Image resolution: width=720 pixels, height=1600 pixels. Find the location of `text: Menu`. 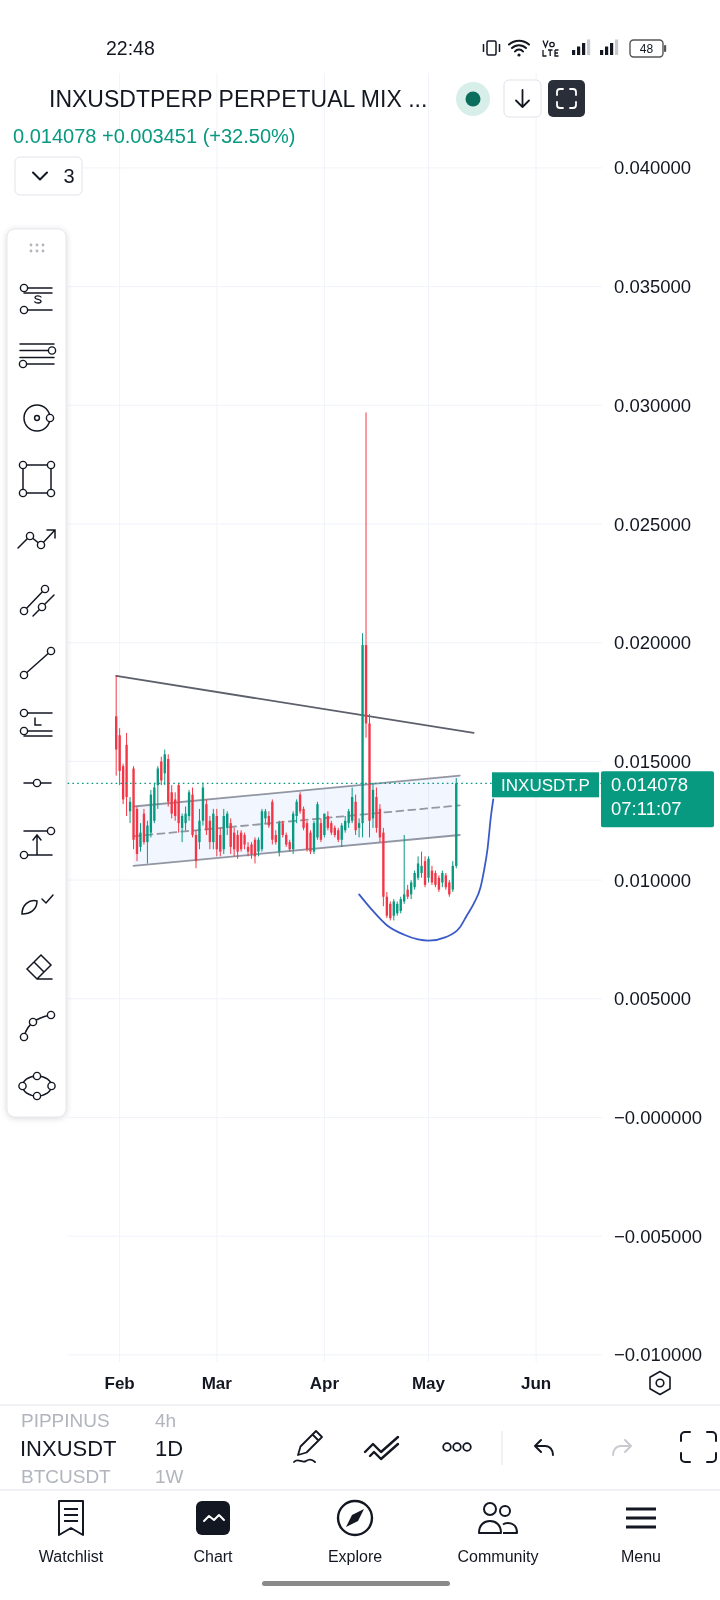

text: Menu is located at coordinates (641, 1556).